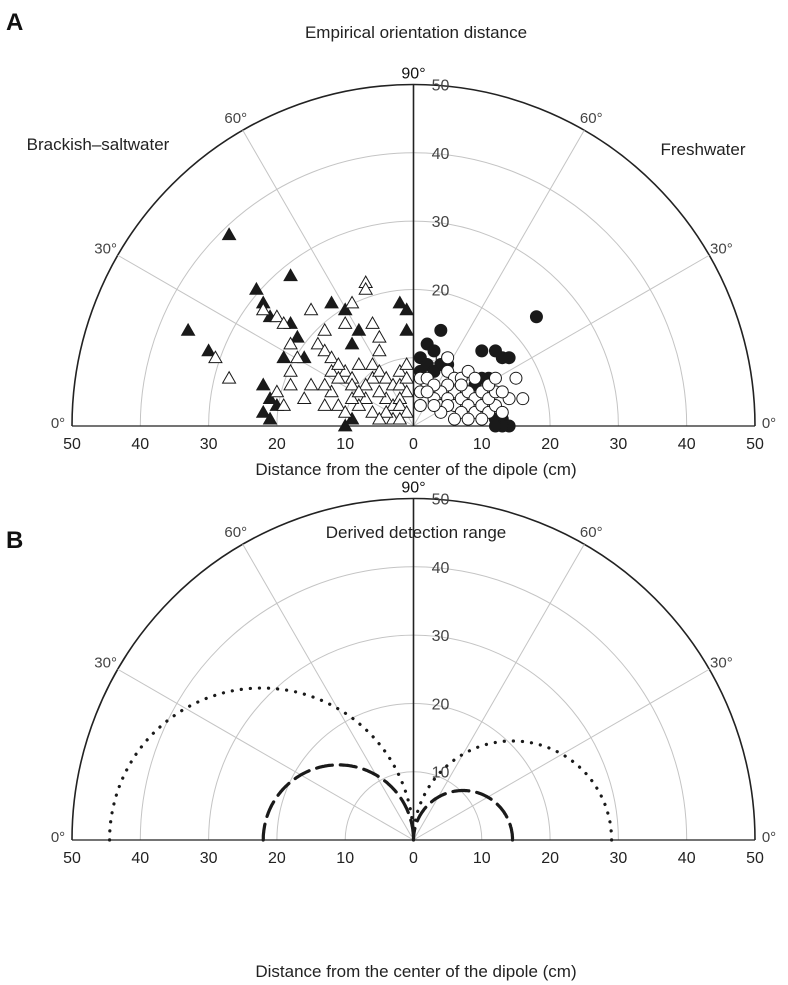 This screenshot has width=788, height=985. I want to click on region-label-freshwater: Freshwater, so click(702, 149).